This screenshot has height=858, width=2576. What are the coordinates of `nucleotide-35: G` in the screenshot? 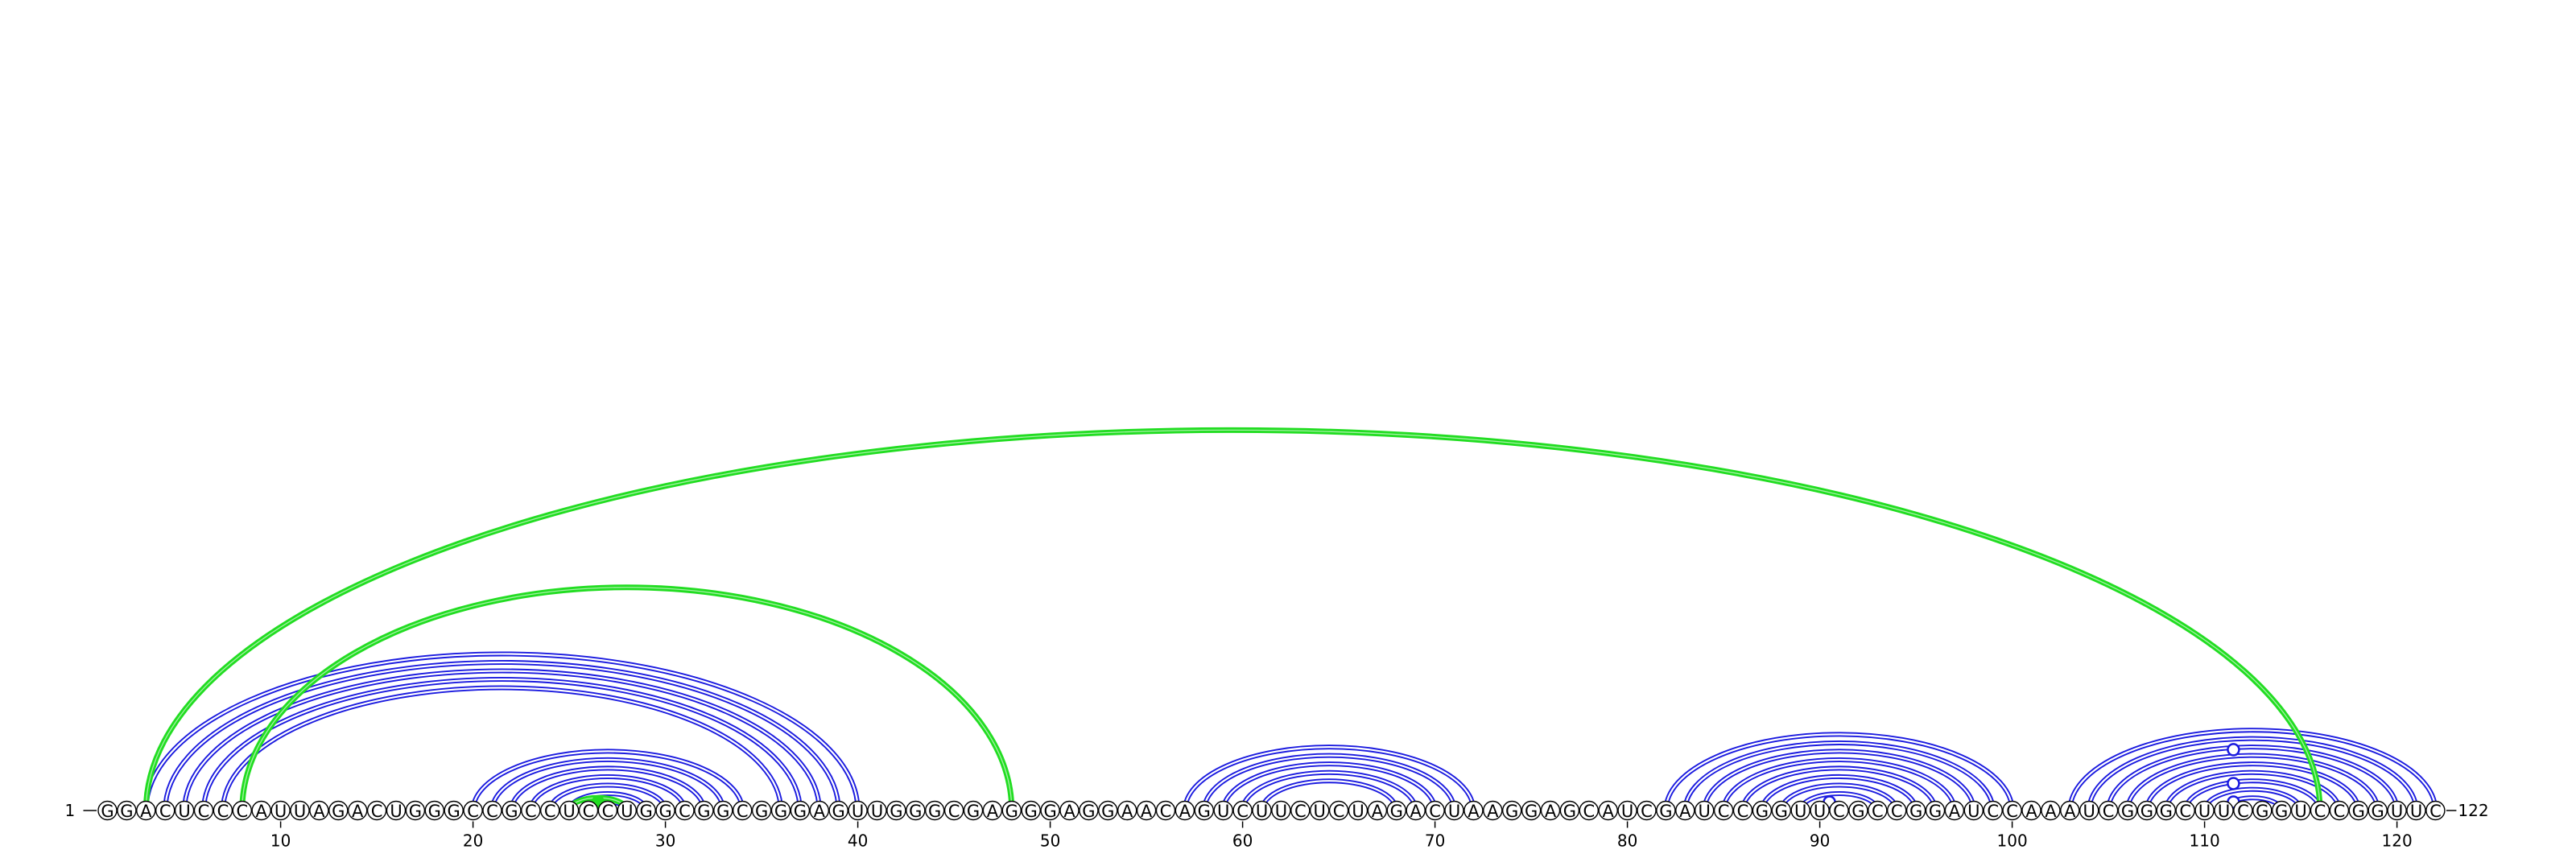 It's located at (761, 811).